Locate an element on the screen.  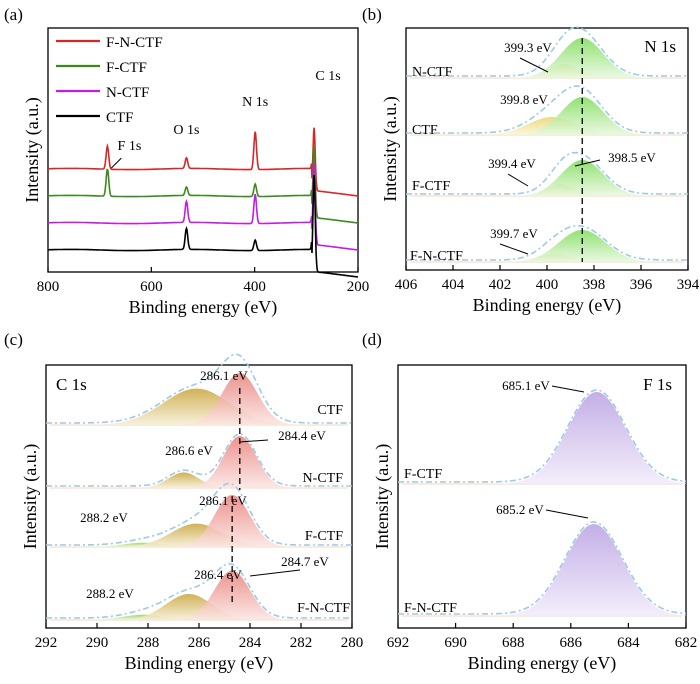
x-tick-label: 686 is located at coordinates (571, 643).